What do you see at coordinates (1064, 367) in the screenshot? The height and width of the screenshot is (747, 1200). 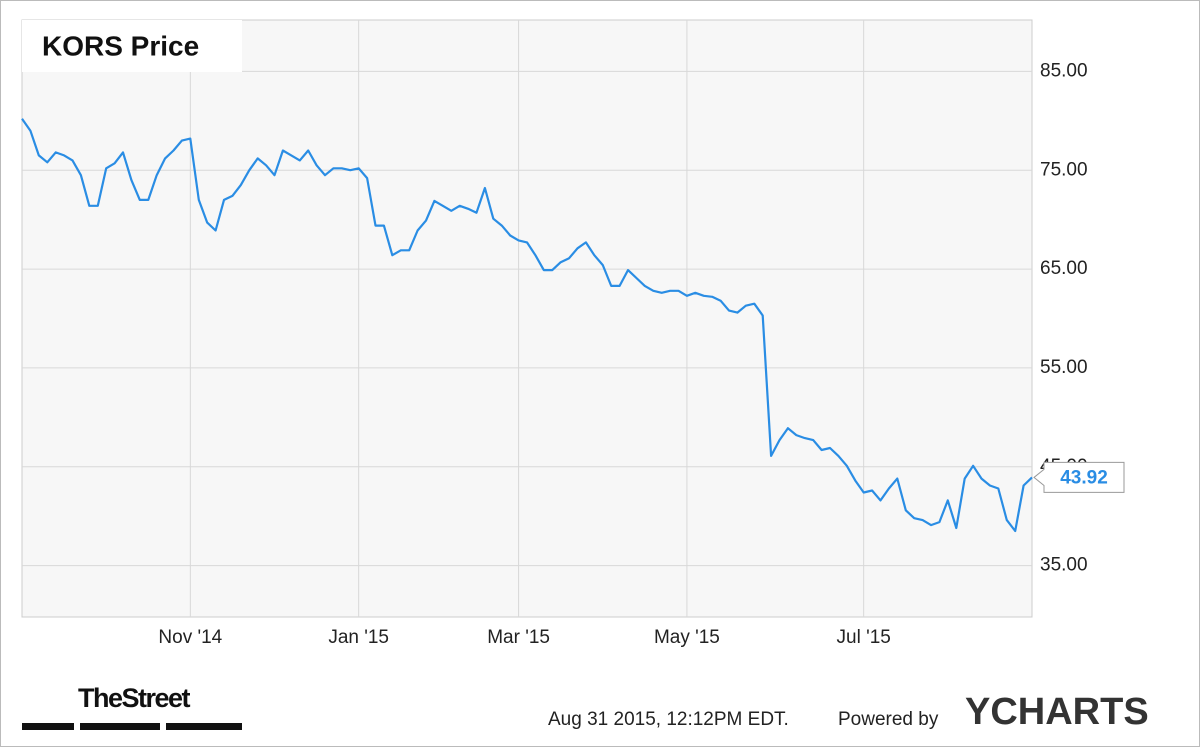 I see `y-tick-label: 55.00` at bounding box center [1064, 367].